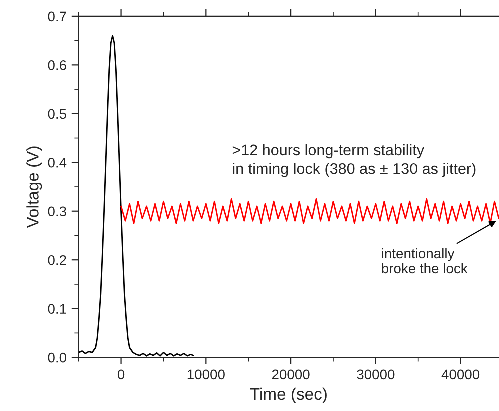 This screenshot has width=499, height=411. What do you see at coordinates (57, 260) in the screenshot?
I see `y-tick-label: 0.2` at bounding box center [57, 260].